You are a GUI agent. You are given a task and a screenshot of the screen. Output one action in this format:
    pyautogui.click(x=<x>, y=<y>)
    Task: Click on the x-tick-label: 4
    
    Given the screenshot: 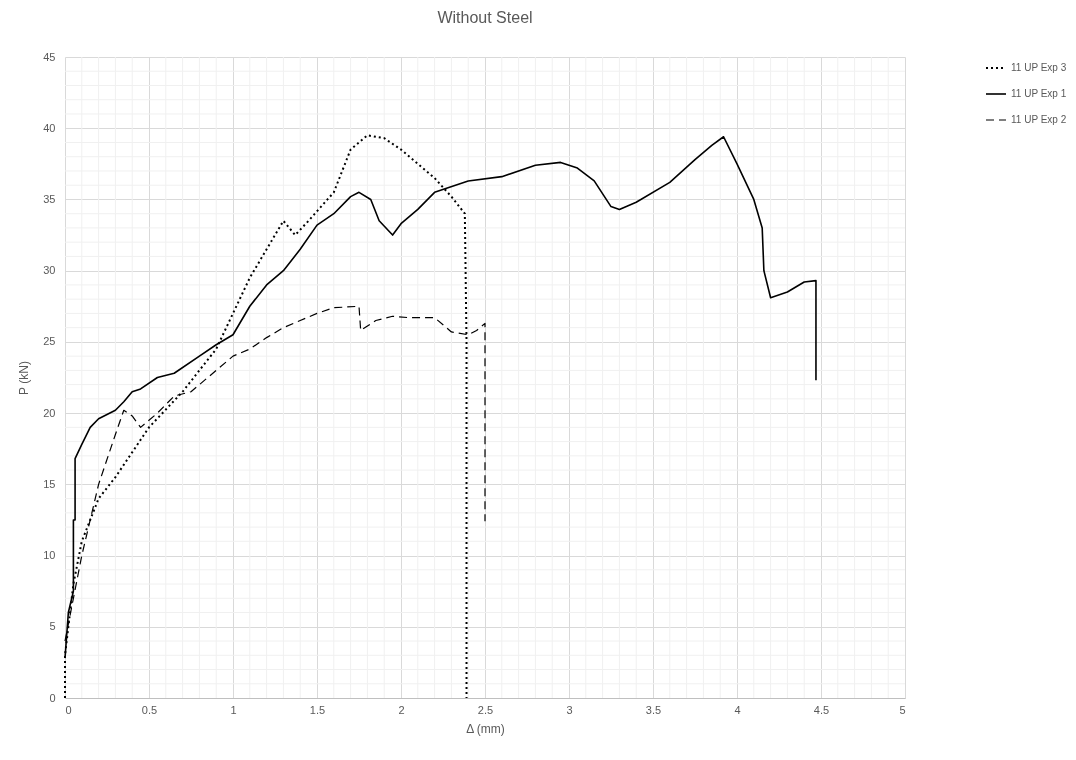 What is the action you would take?
    pyautogui.click(x=737, y=709)
    